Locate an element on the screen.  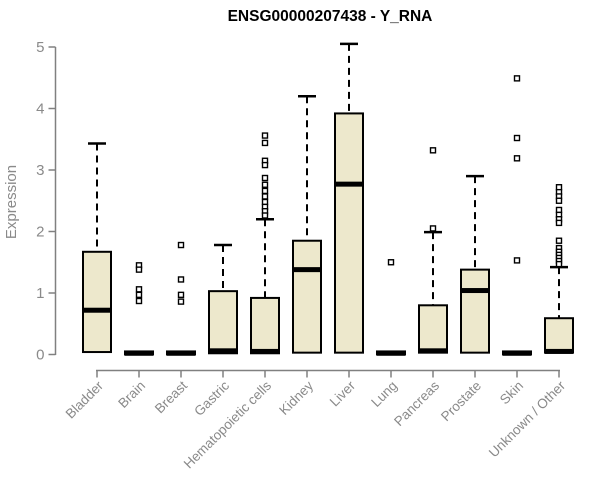
box-liver is located at coordinates (349, 198).